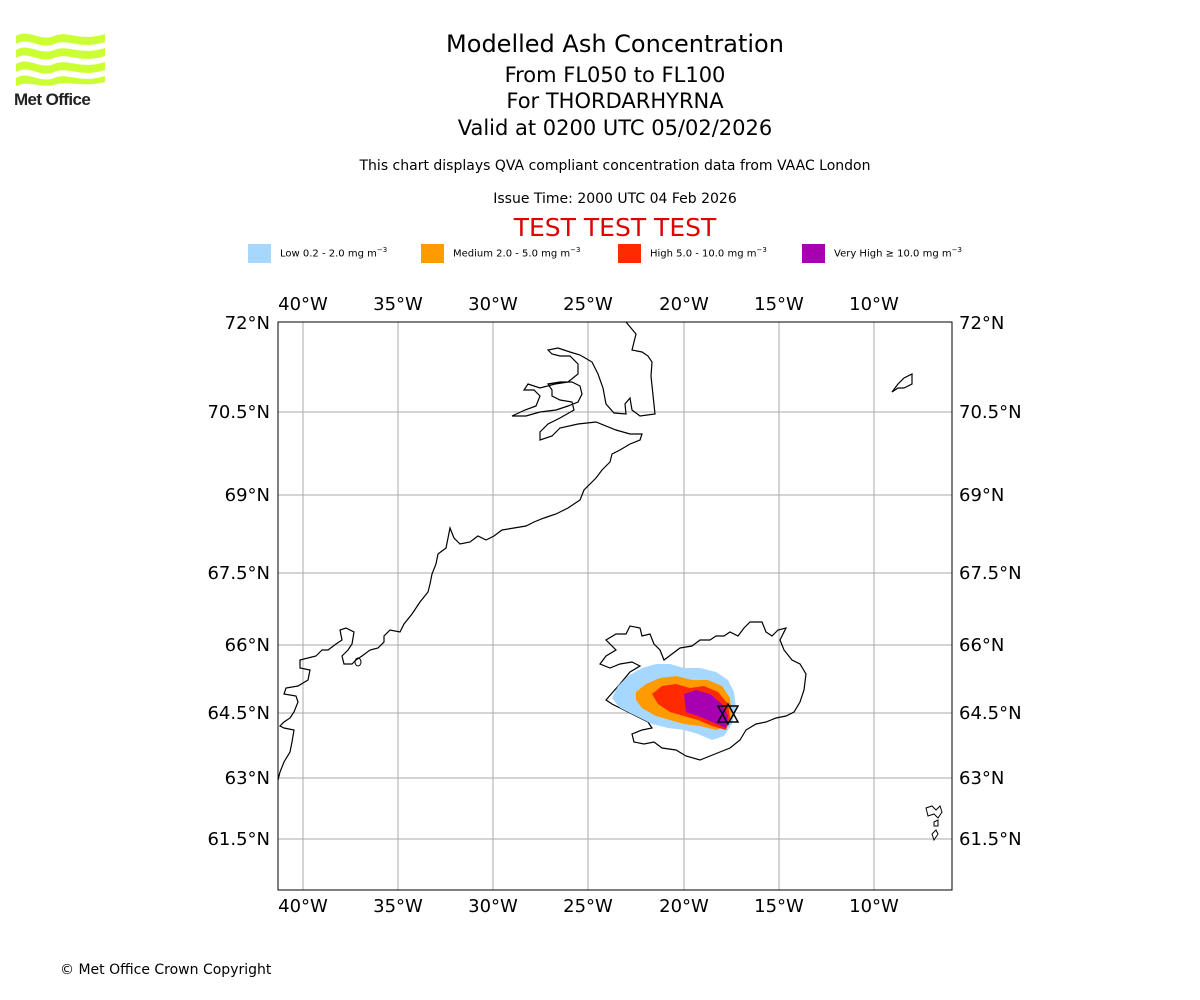 This screenshot has height=1000, width=1200. Describe the element at coordinates (247, 645) in the screenshot. I see `lat-label-left-66n: 66°N` at that location.